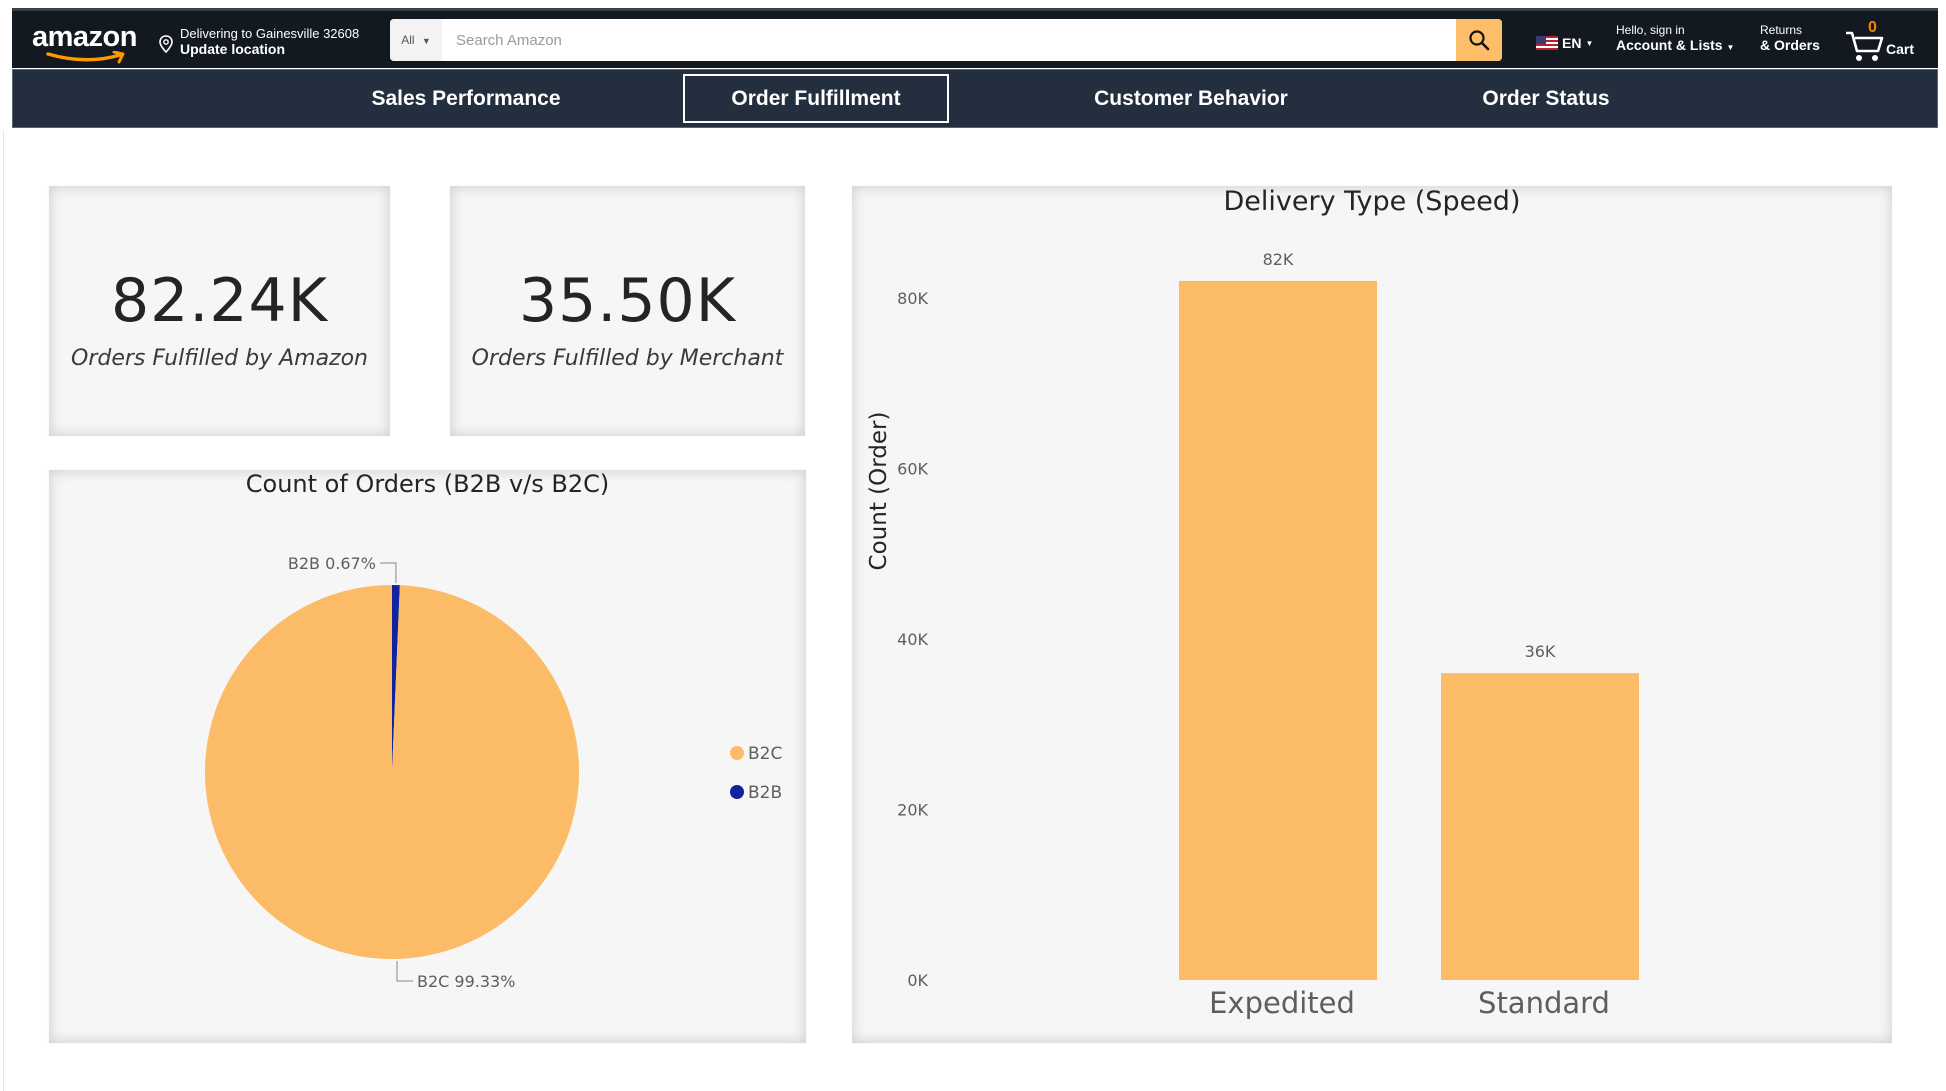 The width and height of the screenshot is (1946, 1091). I want to click on returns-orders-link: Returns & Orders, so click(1790, 38).